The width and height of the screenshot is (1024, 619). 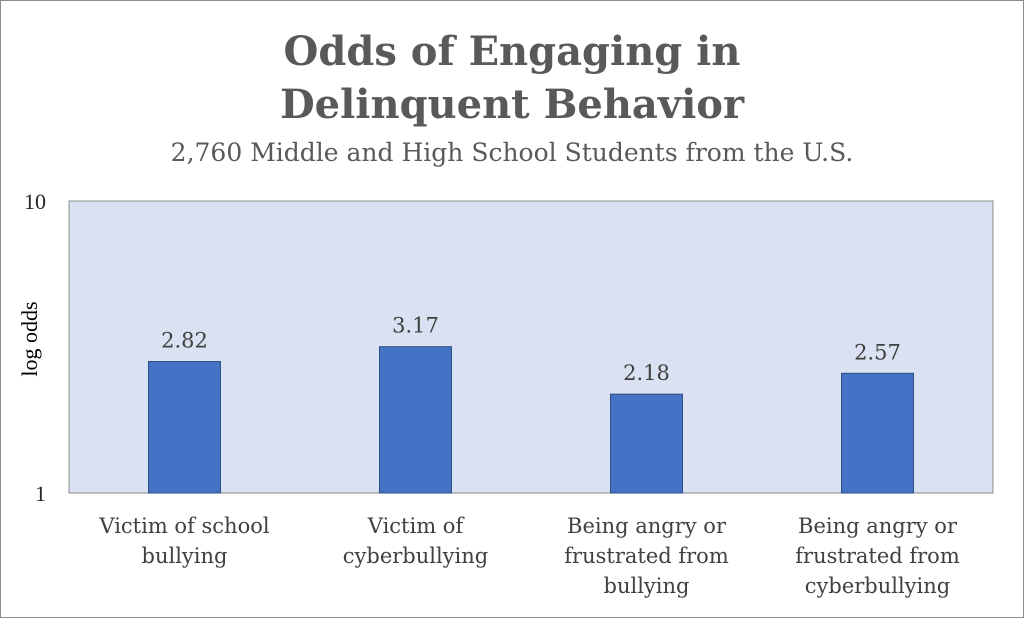 I want to click on y-axis-label: log odds, so click(x=29, y=338).